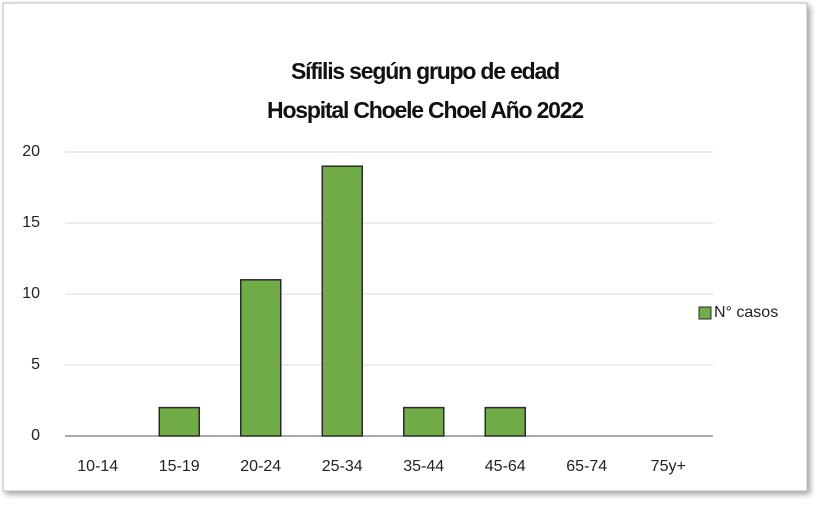 The height and width of the screenshot is (509, 818). What do you see at coordinates (260, 466) in the screenshot?
I see `x-tick-label: 20-24` at bounding box center [260, 466].